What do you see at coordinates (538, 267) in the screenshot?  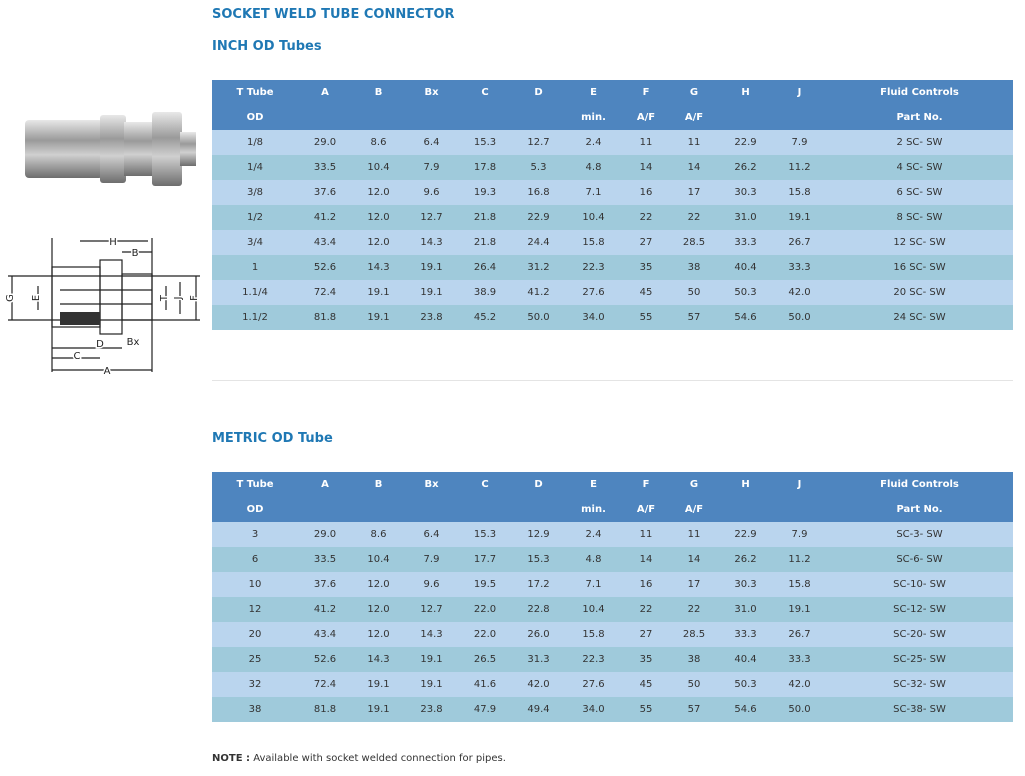 I see `table-cell: 31.2` at bounding box center [538, 267].